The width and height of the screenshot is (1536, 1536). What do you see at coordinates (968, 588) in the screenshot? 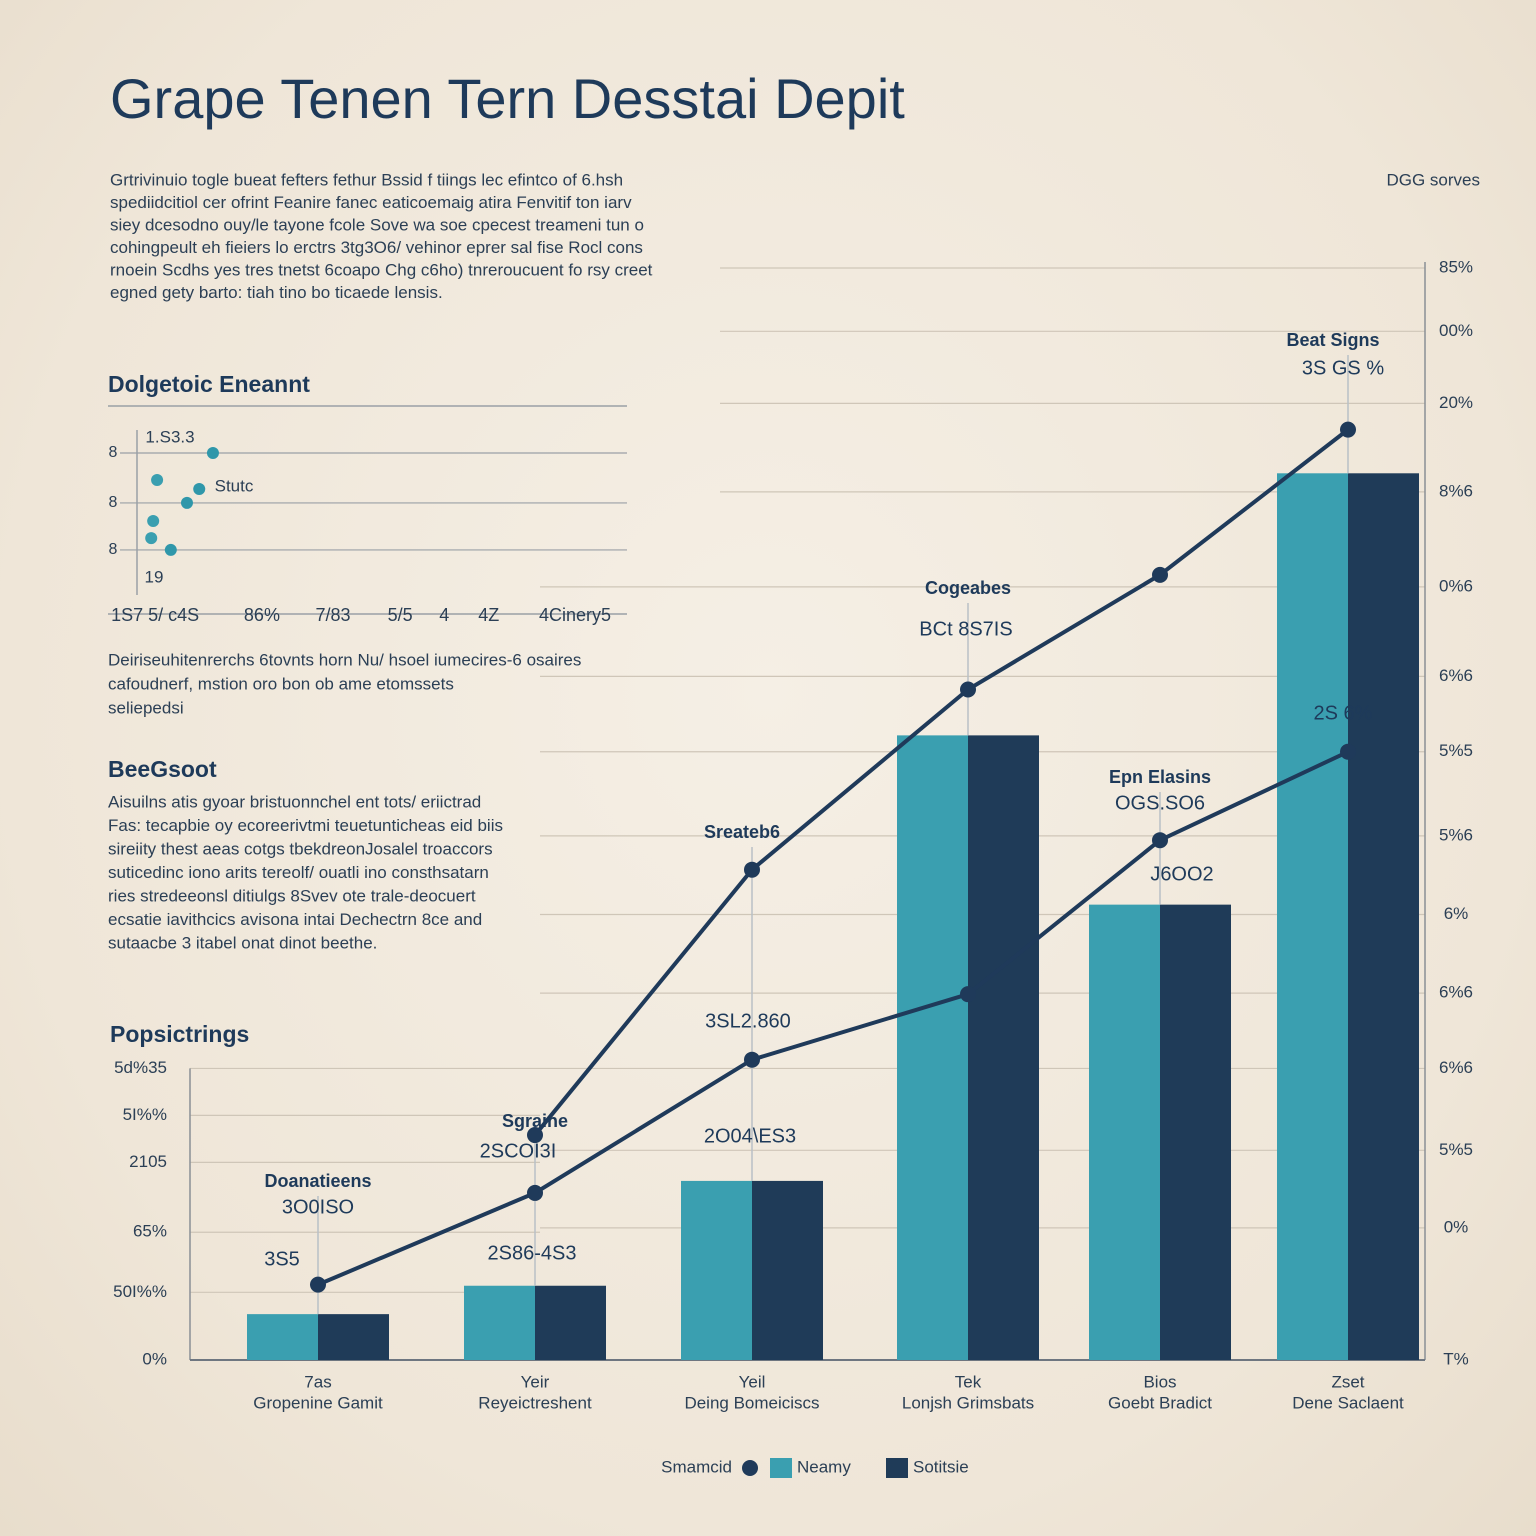
I see `data-label: Cogeabes` at bounding box center [968, 588].